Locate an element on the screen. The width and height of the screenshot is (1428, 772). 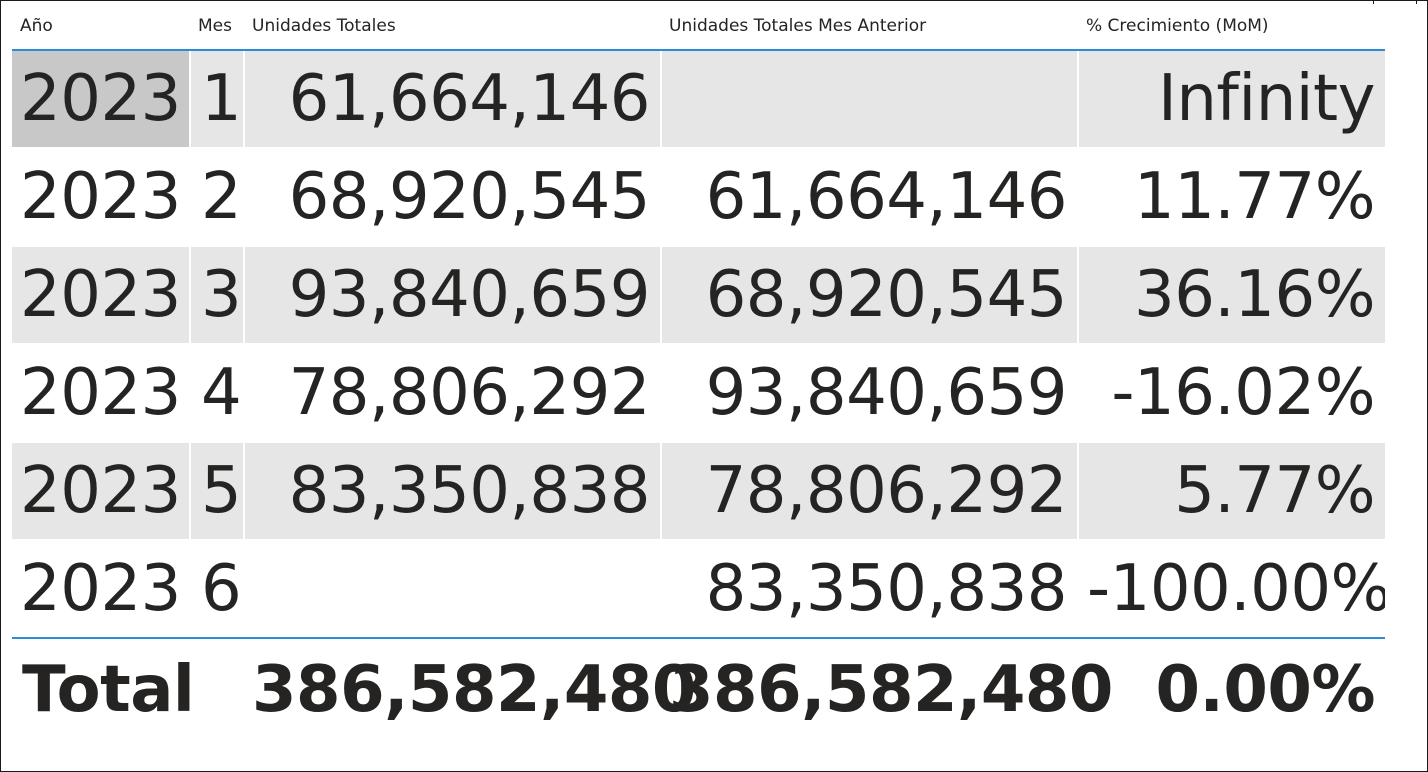
cell-growth-mom: 5.77% is located at coordinates (1231, 491).